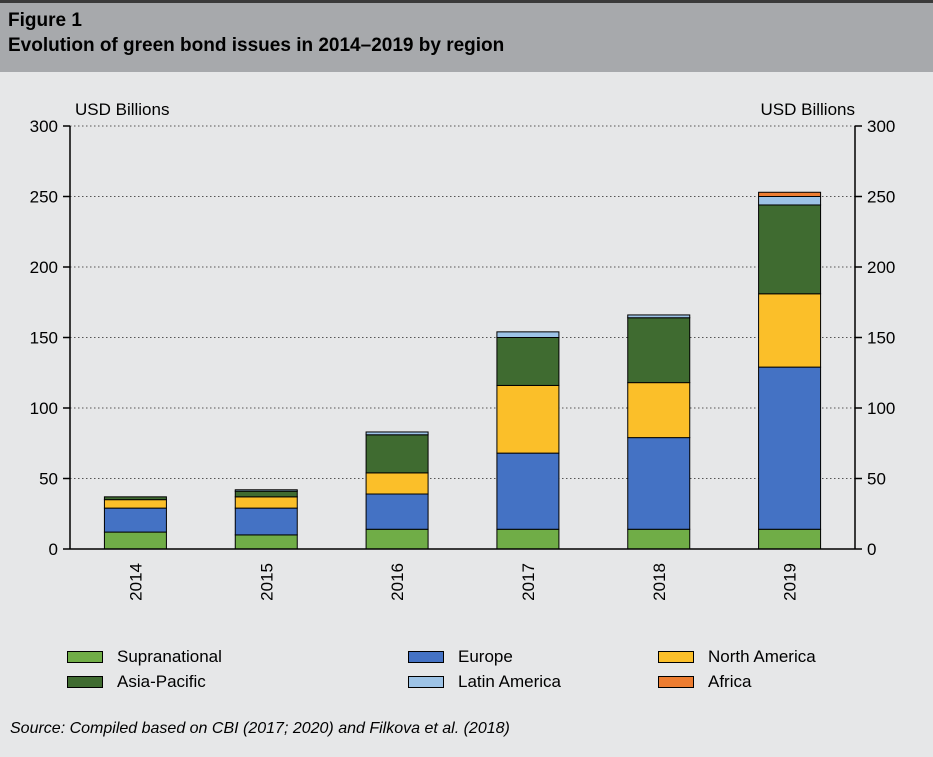 The width and height of the screenshot is (933, 757). Describe the element at coordinates (676, 682) in the screenshot. I see `legend-swatch-africa` at that location.